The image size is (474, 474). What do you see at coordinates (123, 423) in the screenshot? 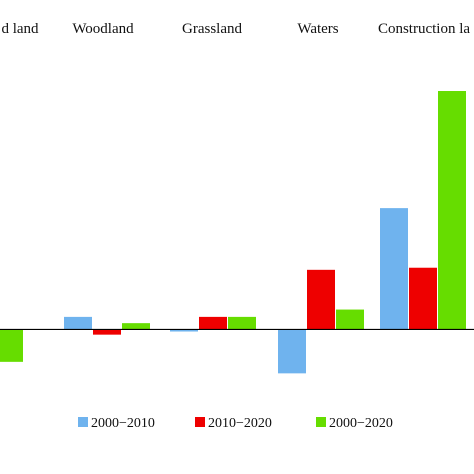
I see `legend-label-1: 2000−2010` at bounding box center [123, 423].